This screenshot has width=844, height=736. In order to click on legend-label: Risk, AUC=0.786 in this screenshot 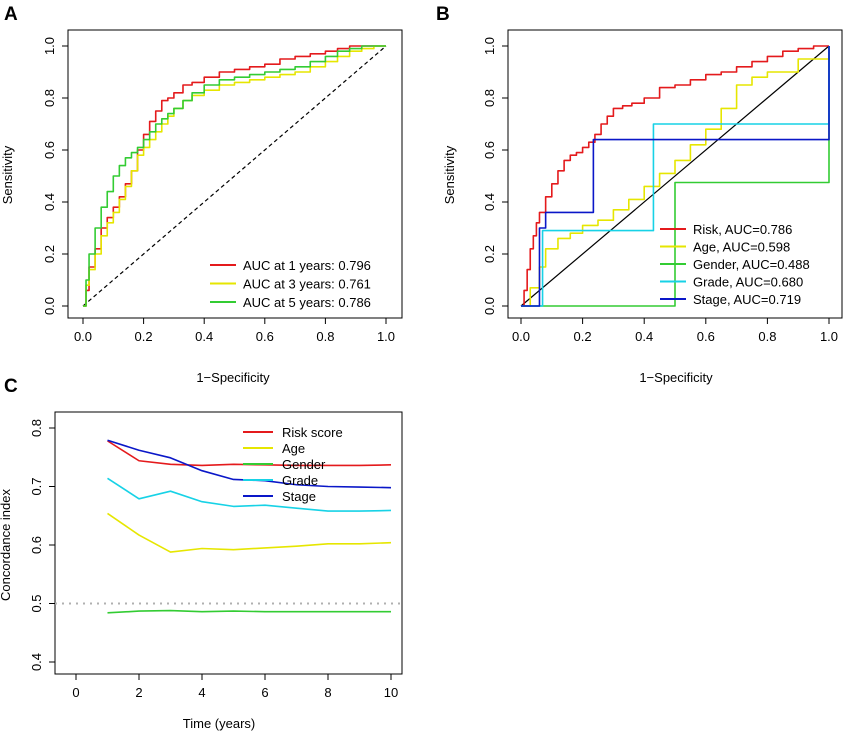, I will do `click(742, 229)`.